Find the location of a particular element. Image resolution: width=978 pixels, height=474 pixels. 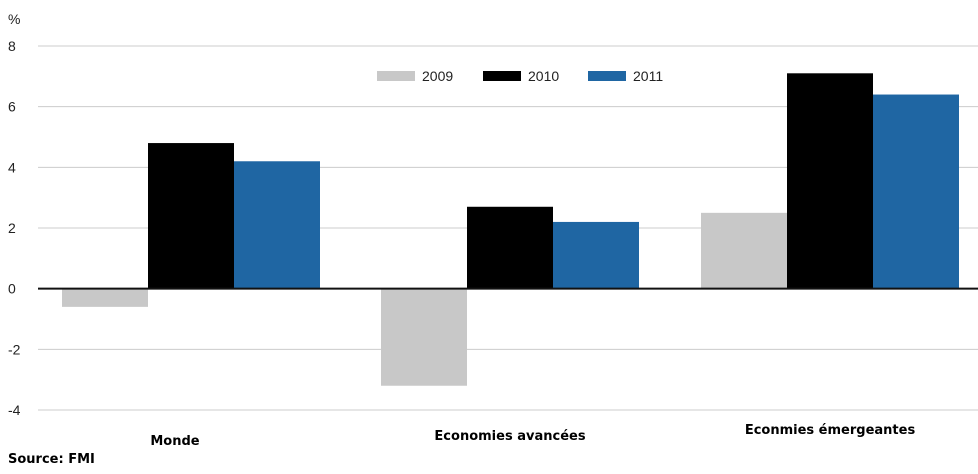

y-tick-label--4: -4 is located at coordinates (14, 410).